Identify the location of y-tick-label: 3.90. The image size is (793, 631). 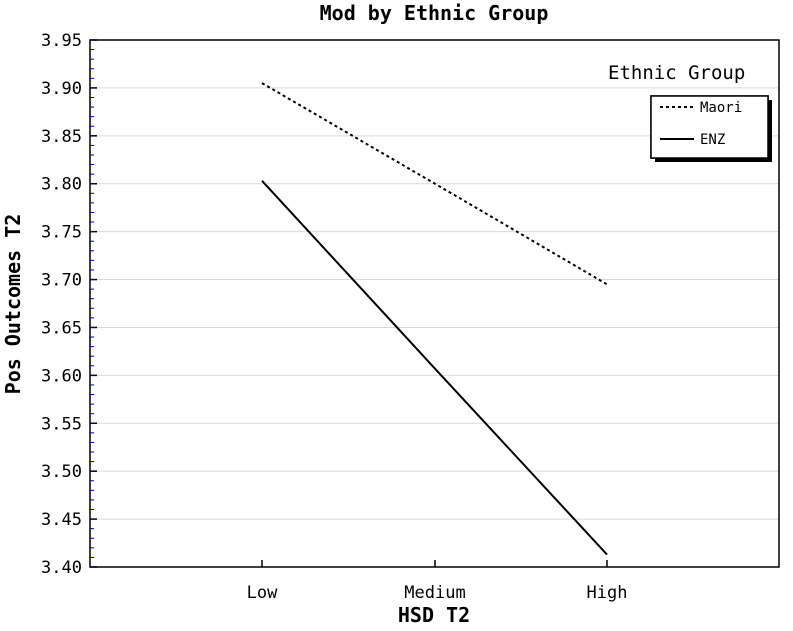
(61, 89).